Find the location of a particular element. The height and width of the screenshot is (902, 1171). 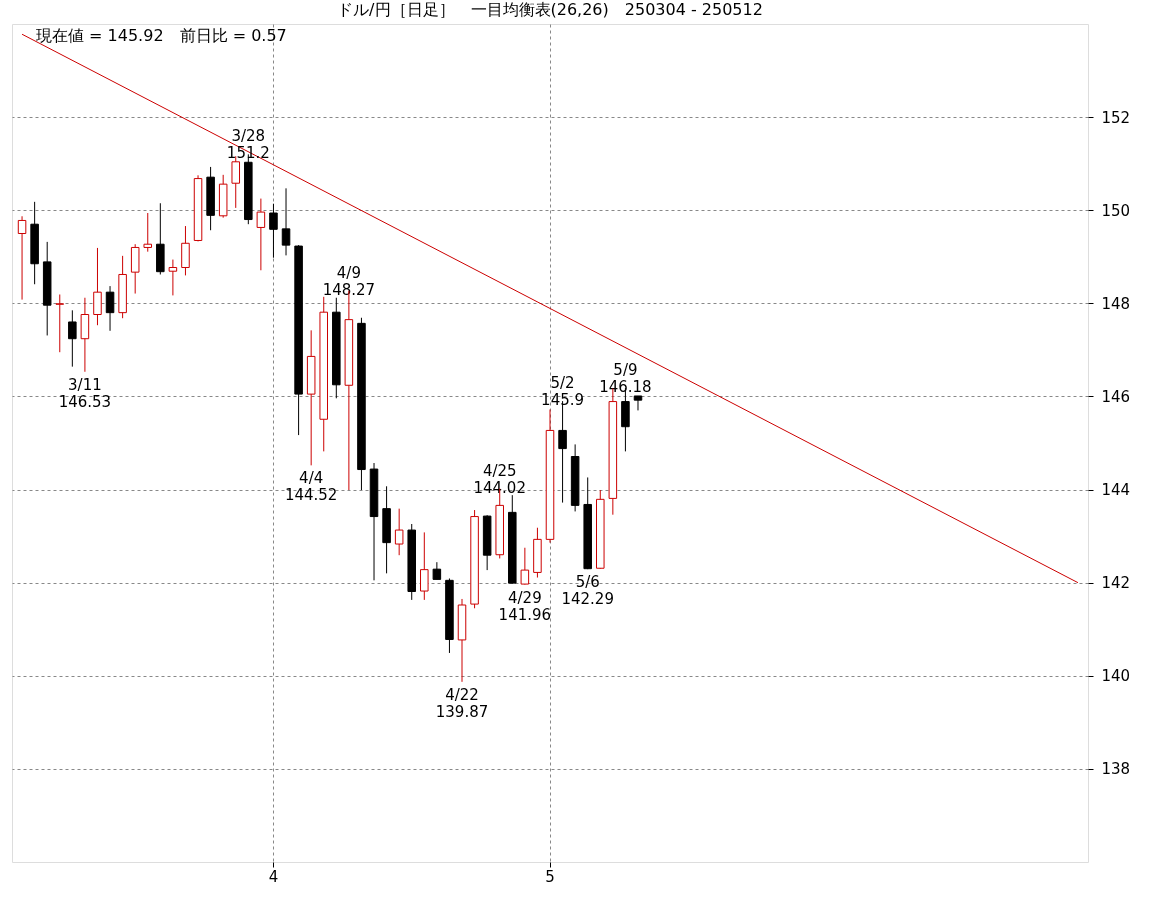

annotation: 4/25 144.02 is located at coordinates (499, 479).